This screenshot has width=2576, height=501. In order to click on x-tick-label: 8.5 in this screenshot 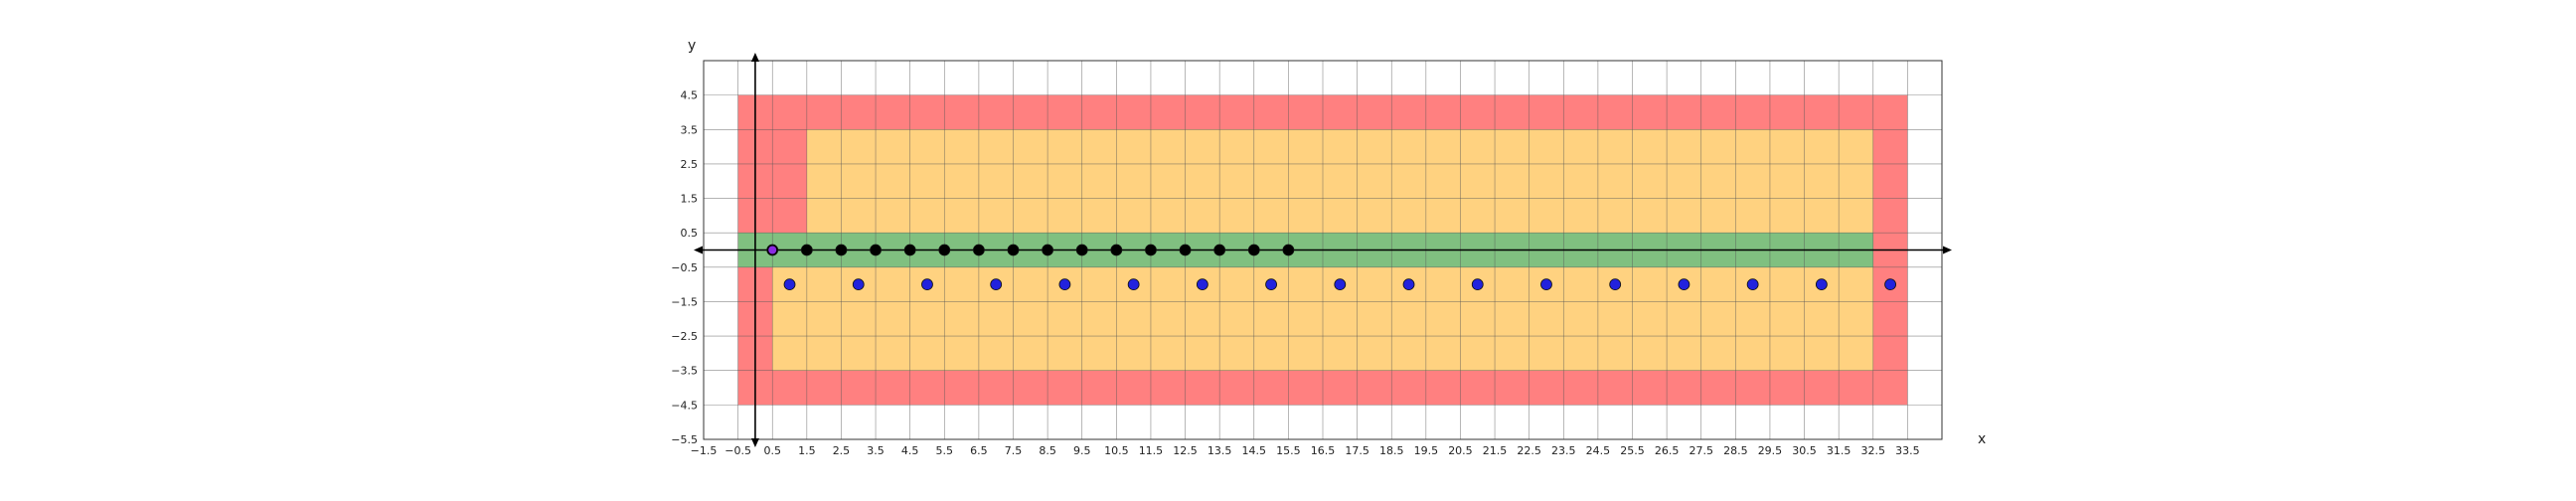, I will do `click(1047, 450)`.